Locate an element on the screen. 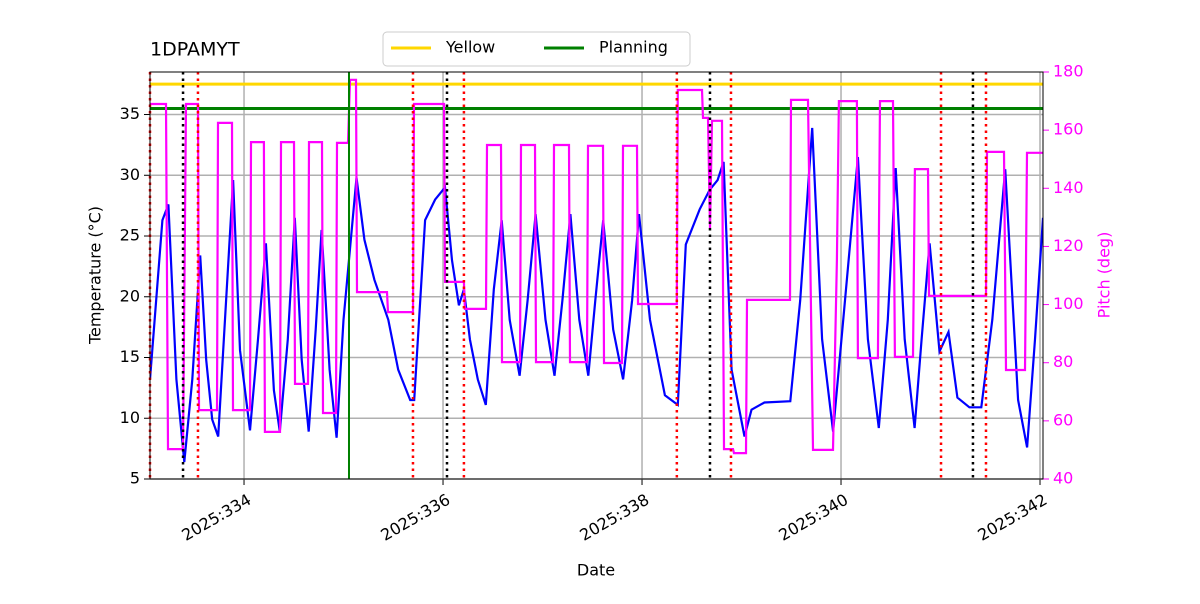 This screenshot has width=1200, height=604. y2-tick-label: 180 is located at coordinates (1068, 71).